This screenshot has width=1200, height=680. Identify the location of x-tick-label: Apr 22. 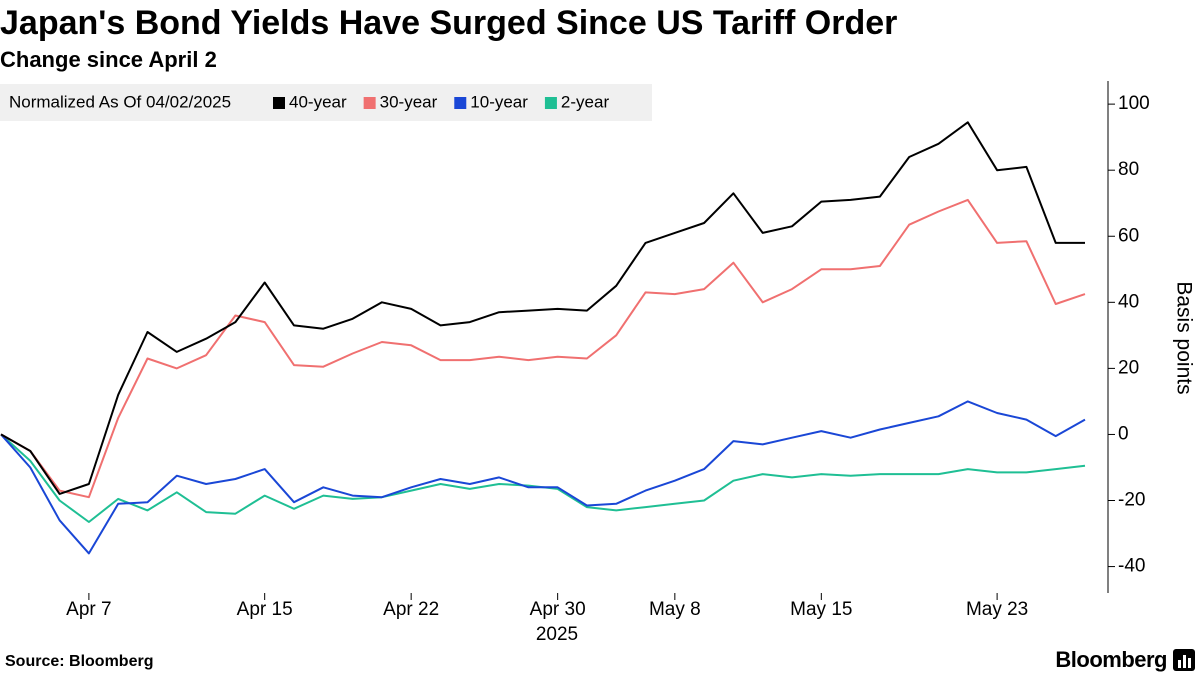
(411, 609).